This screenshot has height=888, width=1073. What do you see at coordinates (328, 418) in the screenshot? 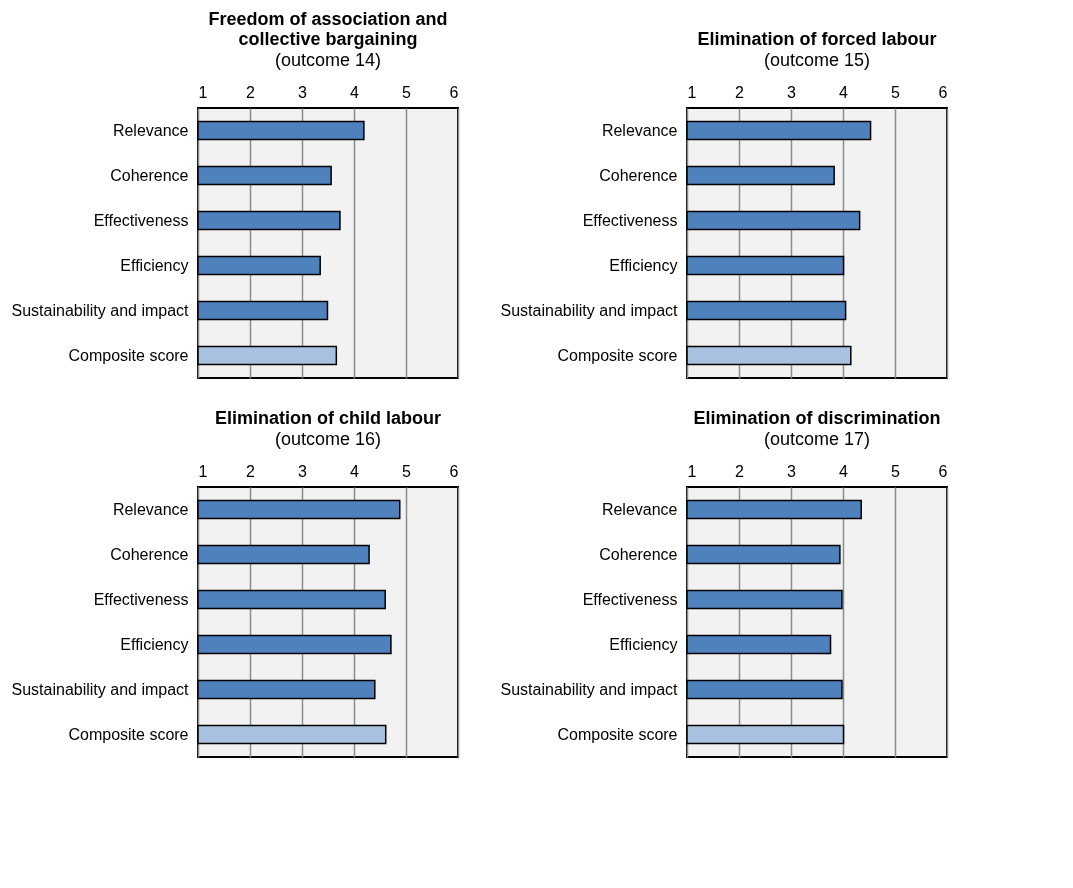
I see `chart-title: Elimination of child labour` at bounding box center [328, 418].